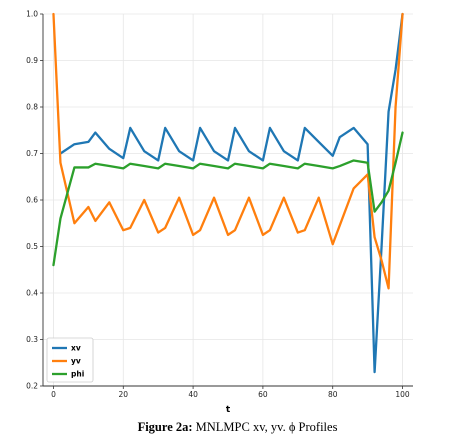 This screenshot has width=475, height=443. I want to click on x-tick-label: 0, so click(53, 394).